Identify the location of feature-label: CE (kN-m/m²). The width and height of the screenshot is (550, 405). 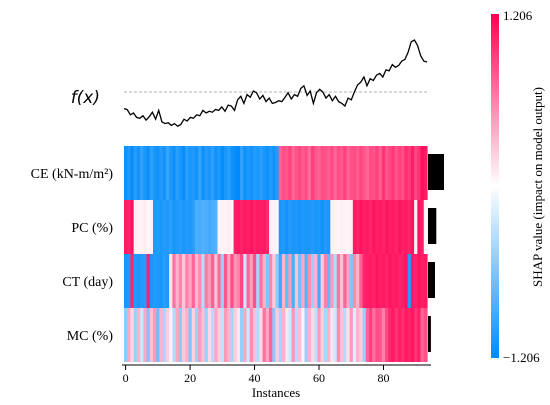
(72, 174).